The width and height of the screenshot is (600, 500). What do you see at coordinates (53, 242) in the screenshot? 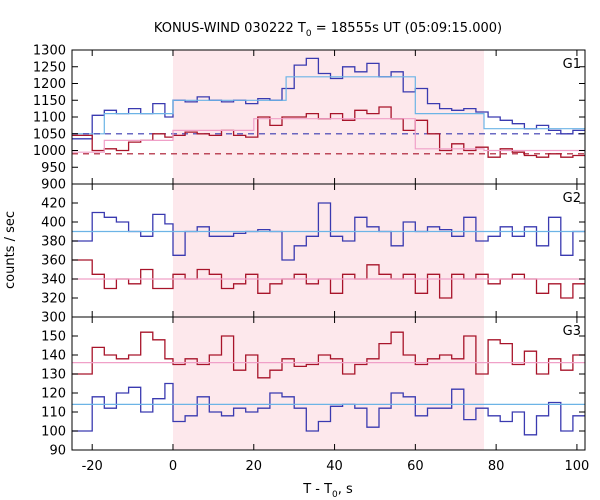
I see `y-tick-label: 380` at bounding box center [53, 242].